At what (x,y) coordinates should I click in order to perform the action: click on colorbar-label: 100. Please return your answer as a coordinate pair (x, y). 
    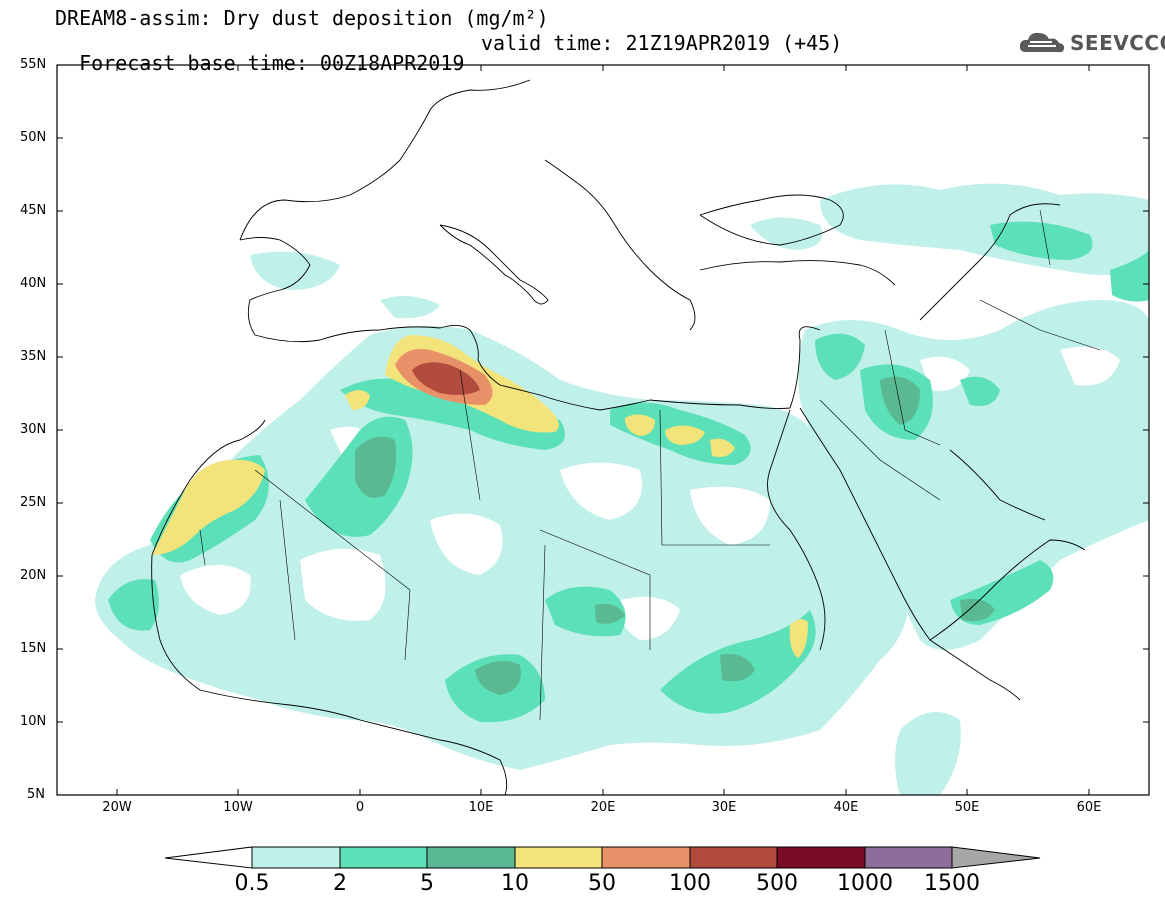
    Looking at the image, I should click on (690, 883).